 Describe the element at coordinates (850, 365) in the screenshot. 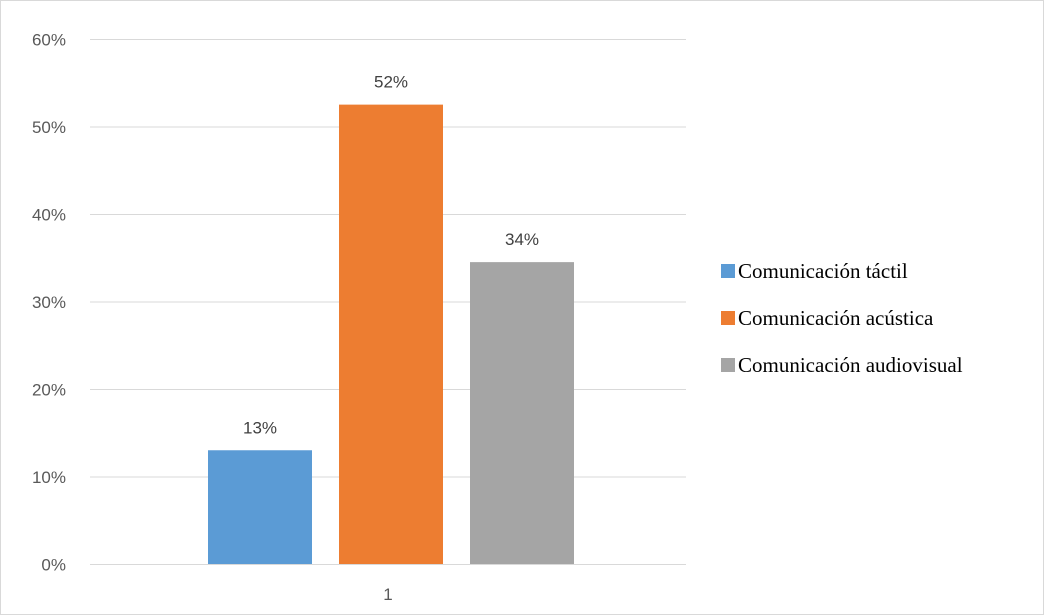

I see `legend-label: Comunicación audiovisual` at that location.